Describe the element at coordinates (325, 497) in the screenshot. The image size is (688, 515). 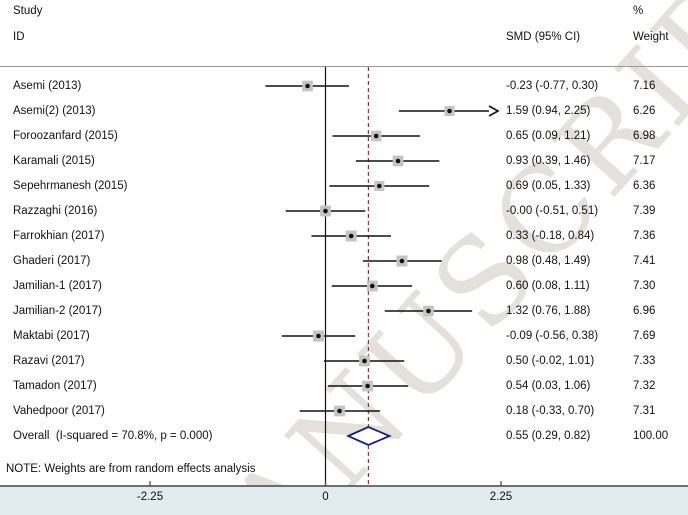
I see `x-tick-label: 0` at that location.